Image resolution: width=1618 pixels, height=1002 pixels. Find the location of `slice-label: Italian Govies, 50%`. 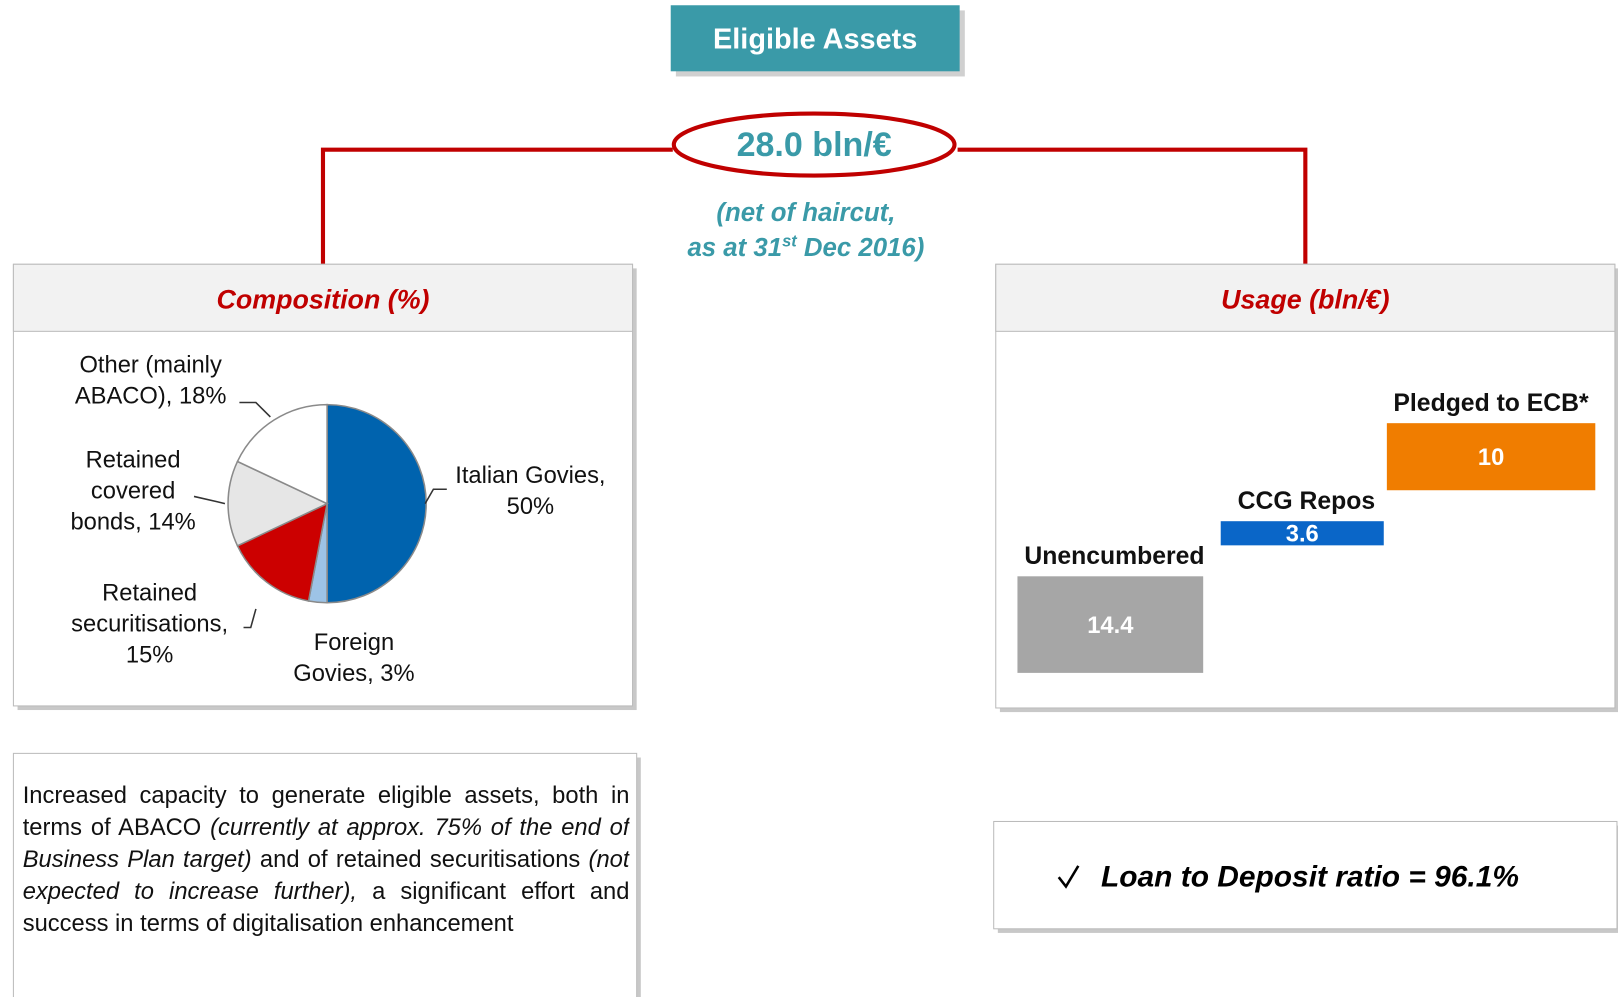

slice-label: Italian Govies, 50% is located at coordinates (530, 491).